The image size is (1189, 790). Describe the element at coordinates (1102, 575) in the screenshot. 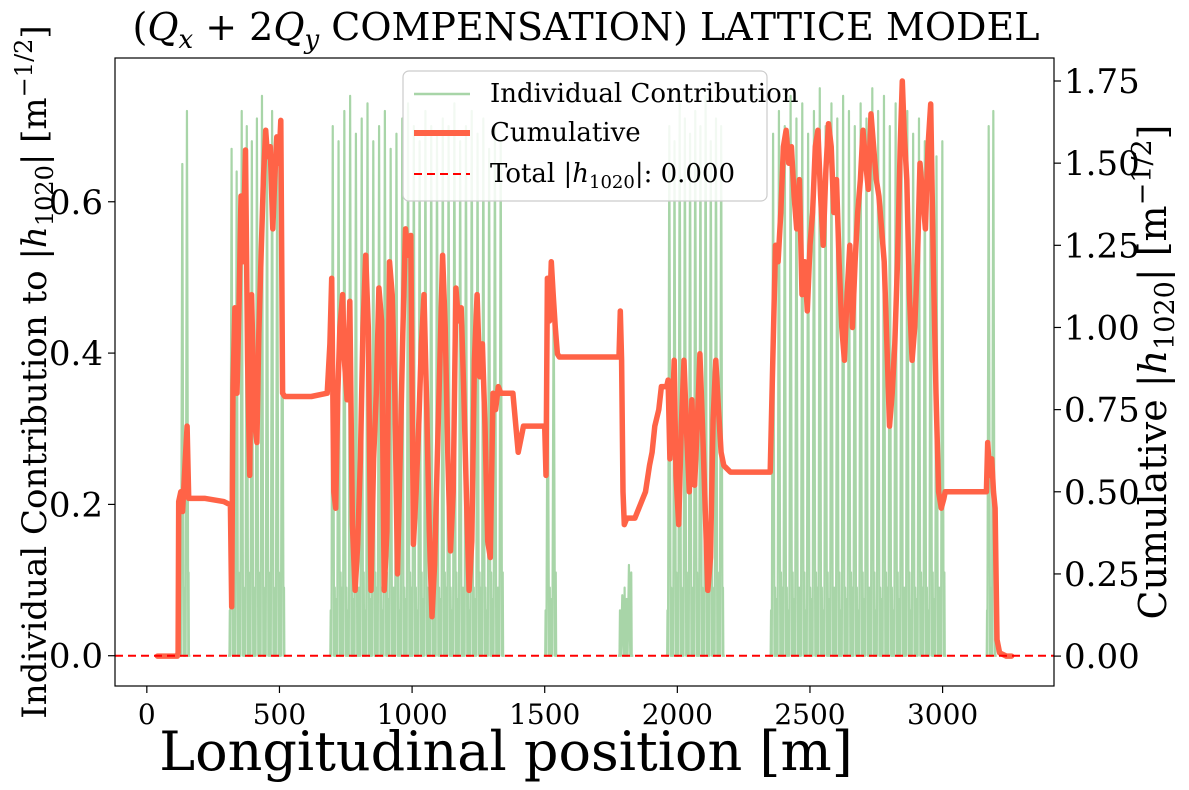

I see `y-right-tick-label: 0.25` at that location.